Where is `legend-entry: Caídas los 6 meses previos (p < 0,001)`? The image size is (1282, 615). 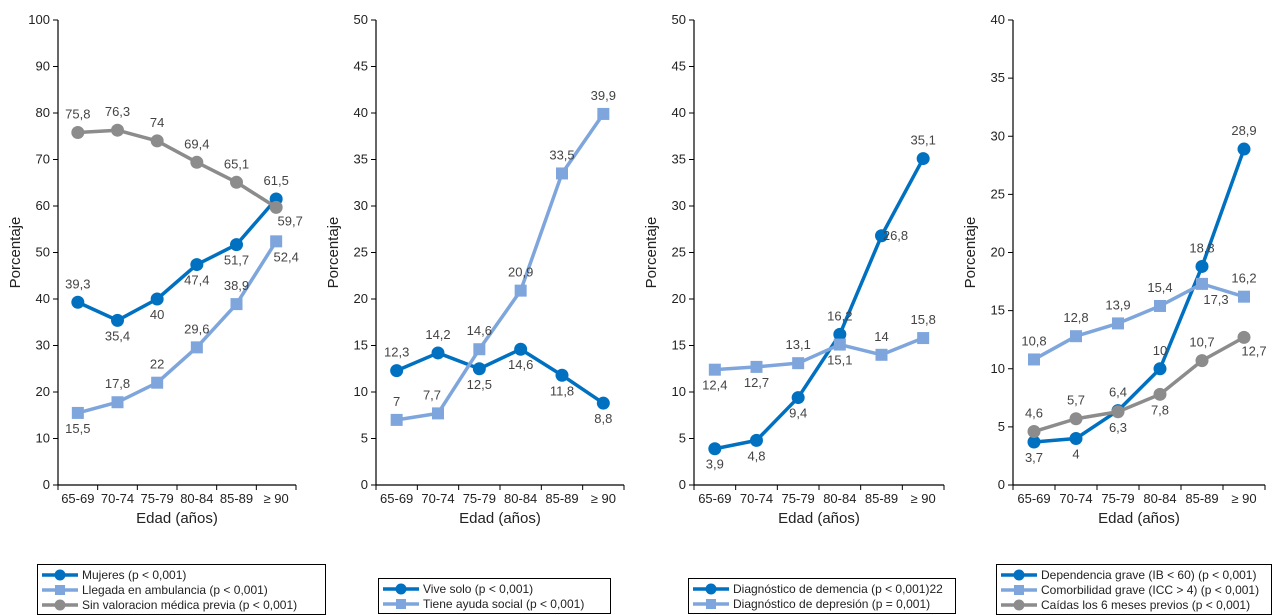 legend-entry: Caídas los 6 meses previos (p < 0,001) is located at coordinates (1134, 604).